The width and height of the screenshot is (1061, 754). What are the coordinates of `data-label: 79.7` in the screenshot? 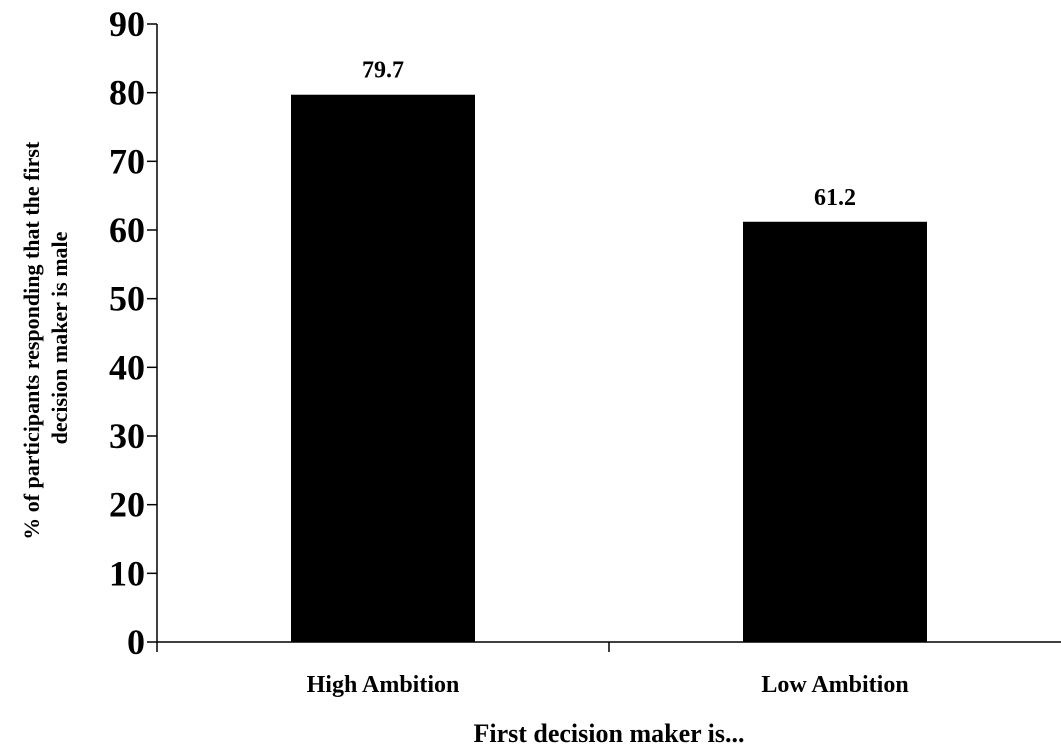 It's located at (383, 71).